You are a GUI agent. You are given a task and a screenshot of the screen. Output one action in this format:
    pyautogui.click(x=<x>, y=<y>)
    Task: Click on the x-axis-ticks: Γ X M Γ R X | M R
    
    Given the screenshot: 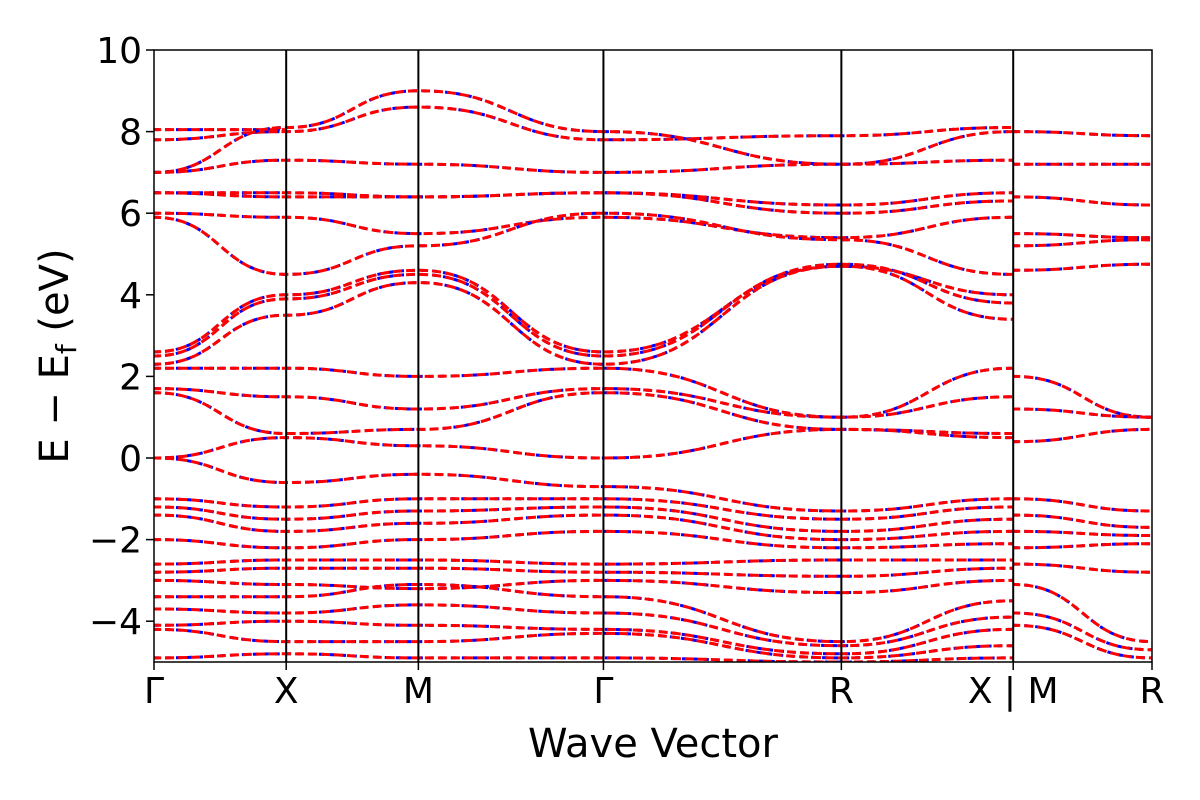 What is the action you would take?
    pyautogui.click(x=654, y=687)
    